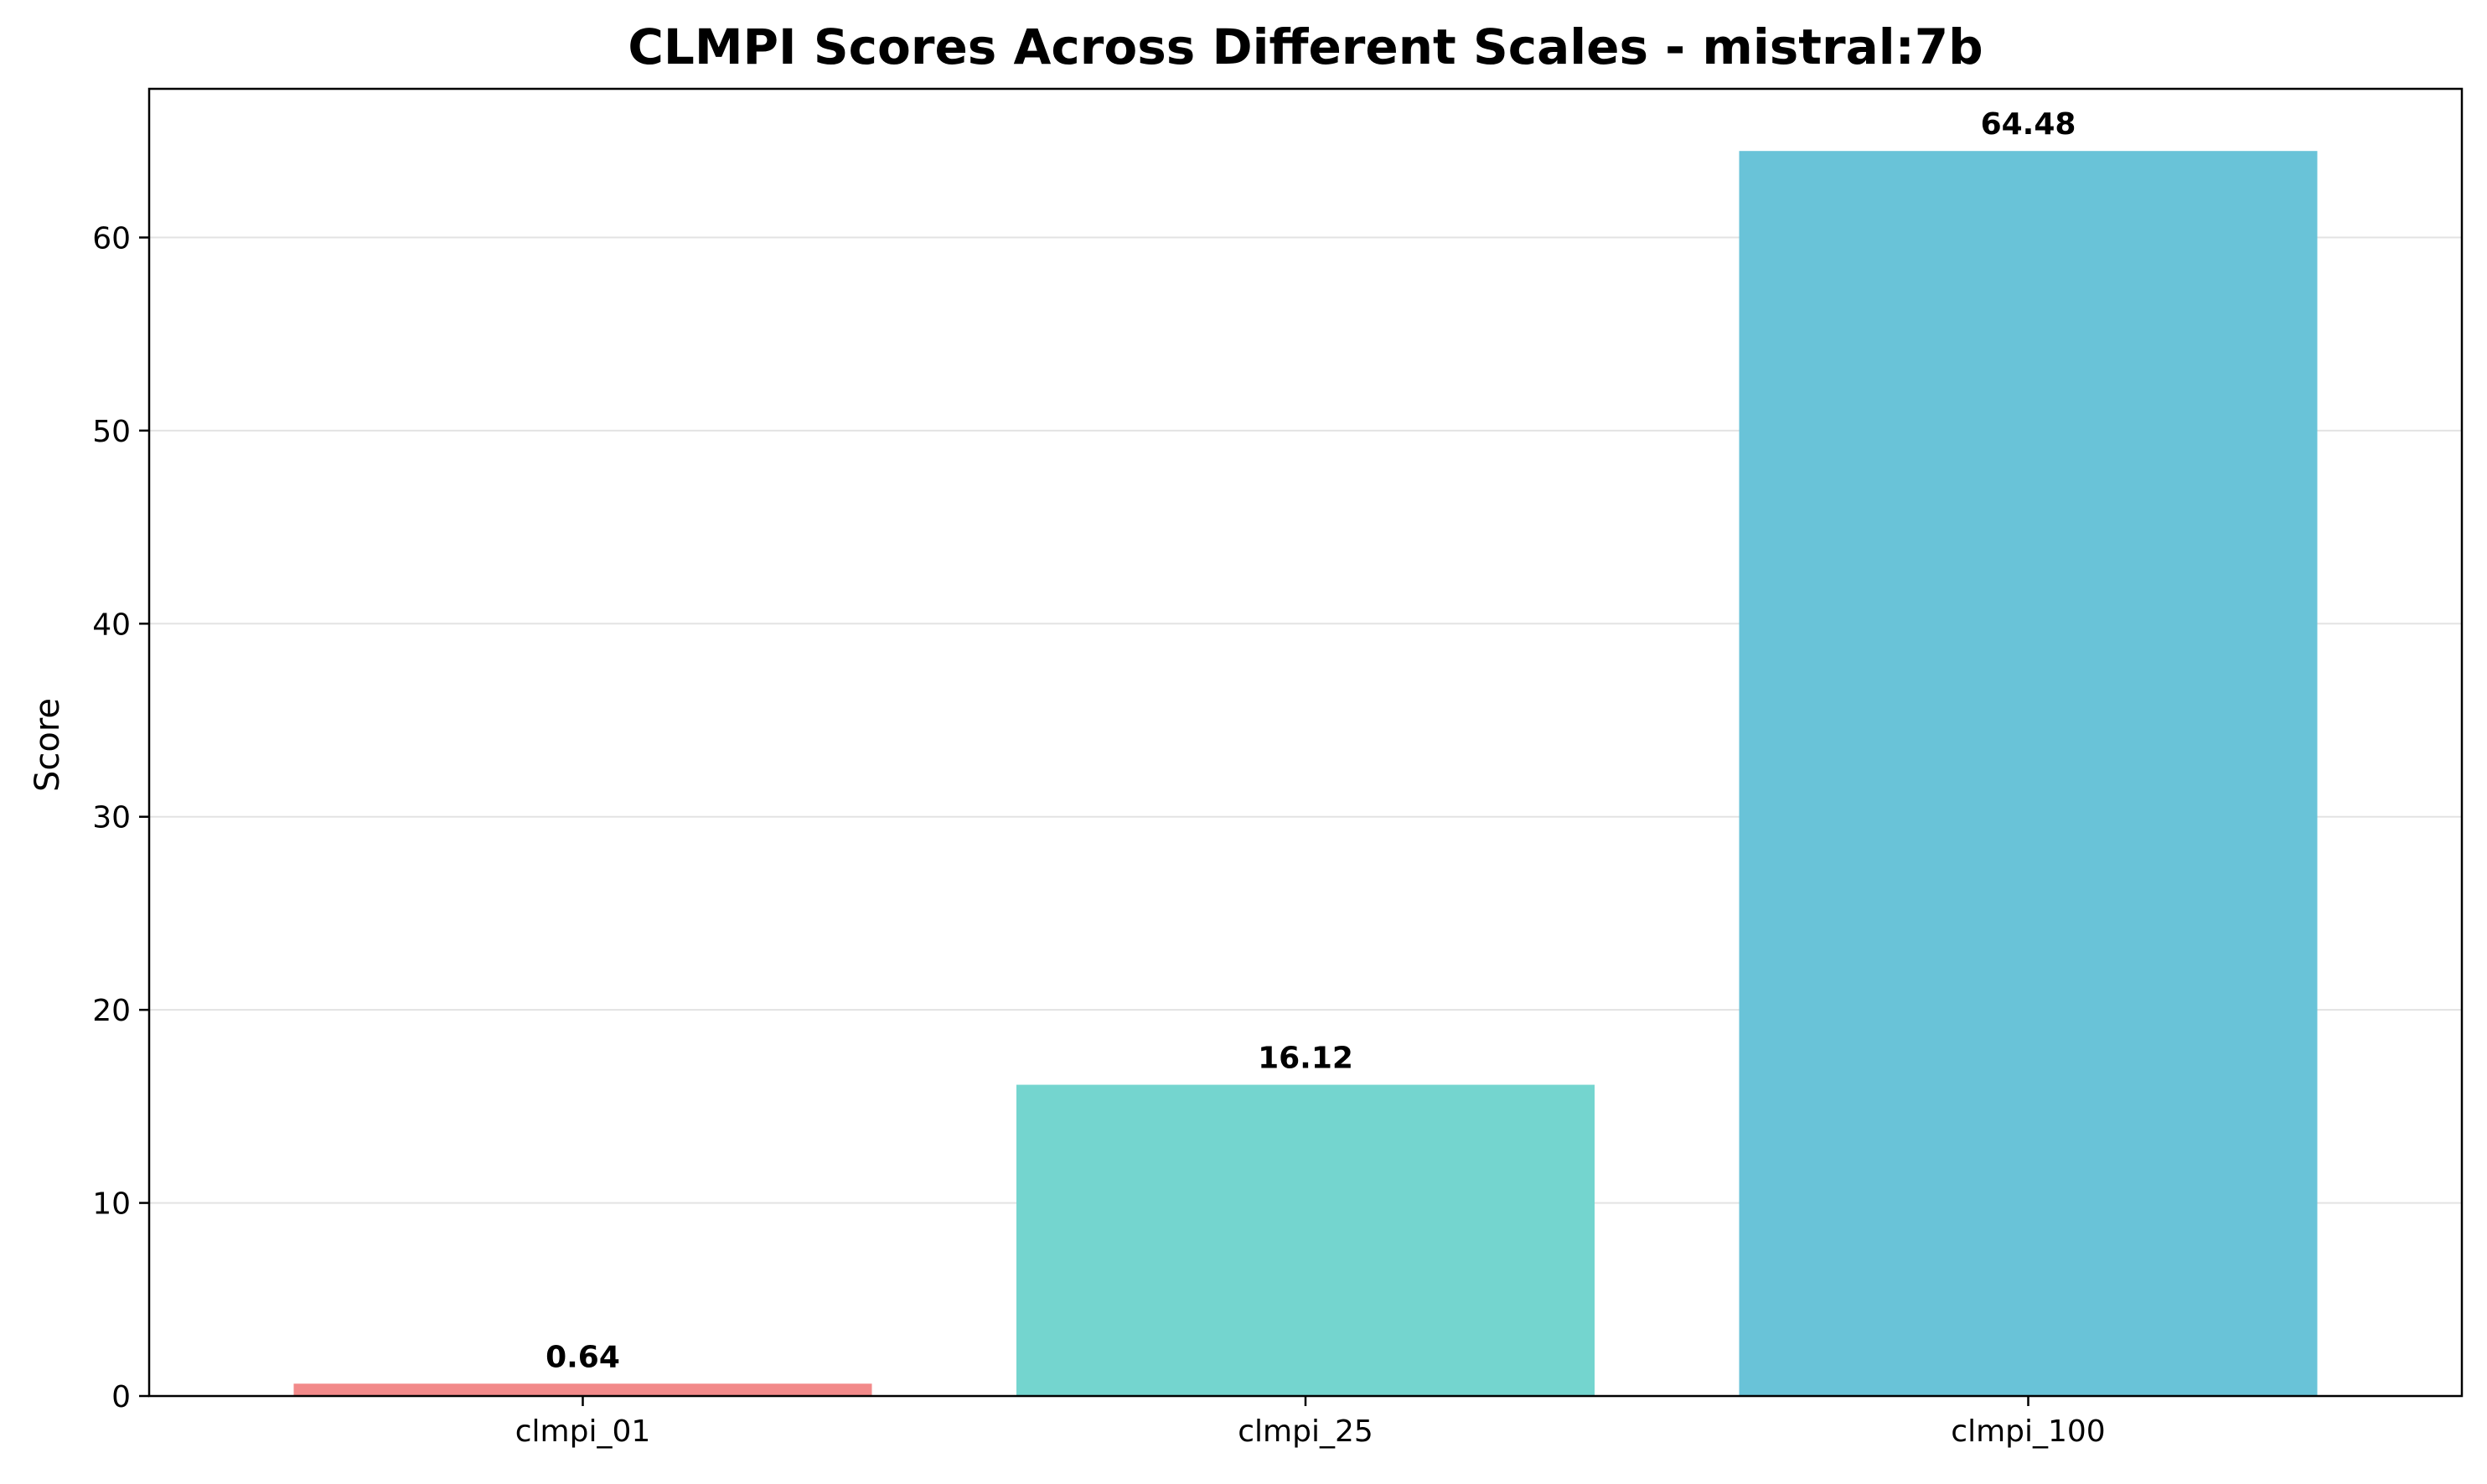 Image resolution: width=2487 pixels, height=1484 pixels. I want to click on x-axis-ticks: clmpi_01 clmpi_25 clmpi_100, so click(1311, 1423).